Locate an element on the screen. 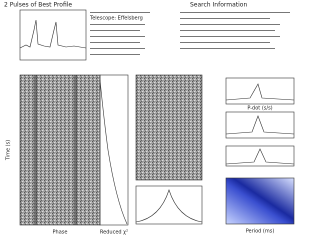 This screenshot has width=320, height=242. pdot-label: P-dot (s/s) is located at coordinates (259, 109).